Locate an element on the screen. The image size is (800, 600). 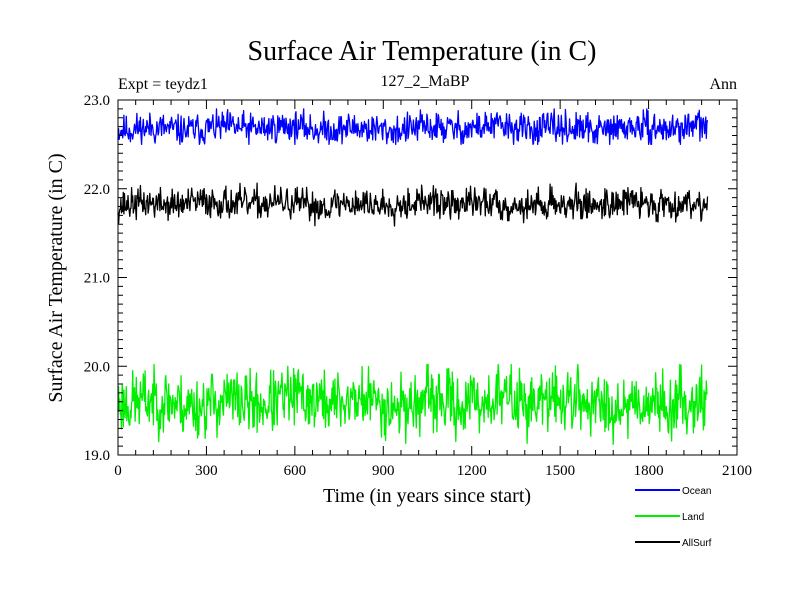
y-tick-label: 20.0 is located at coordinates (97, 367).